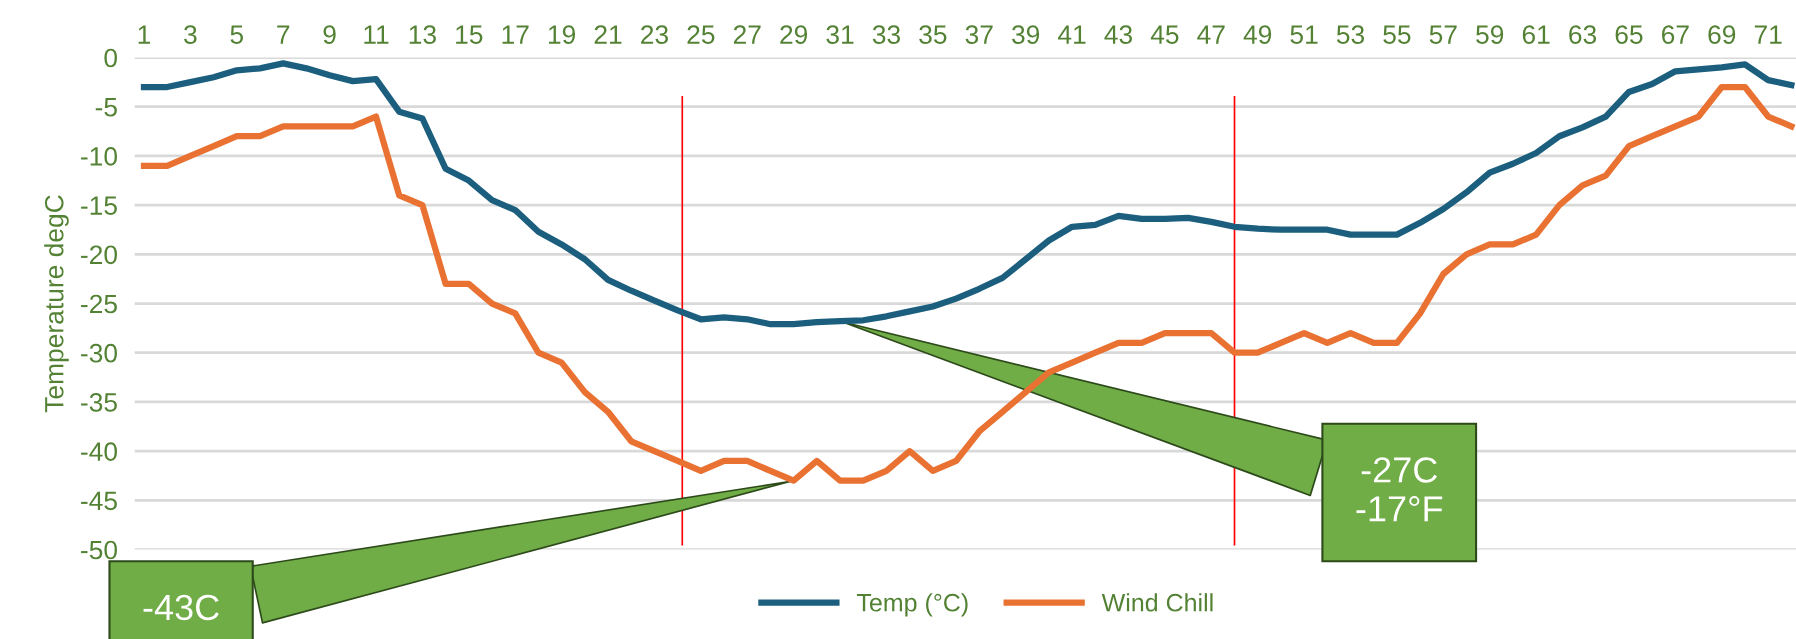 This screenshot has width=1796, height=639. I want to click on x-tick-label: 51, so click(1304, 34).